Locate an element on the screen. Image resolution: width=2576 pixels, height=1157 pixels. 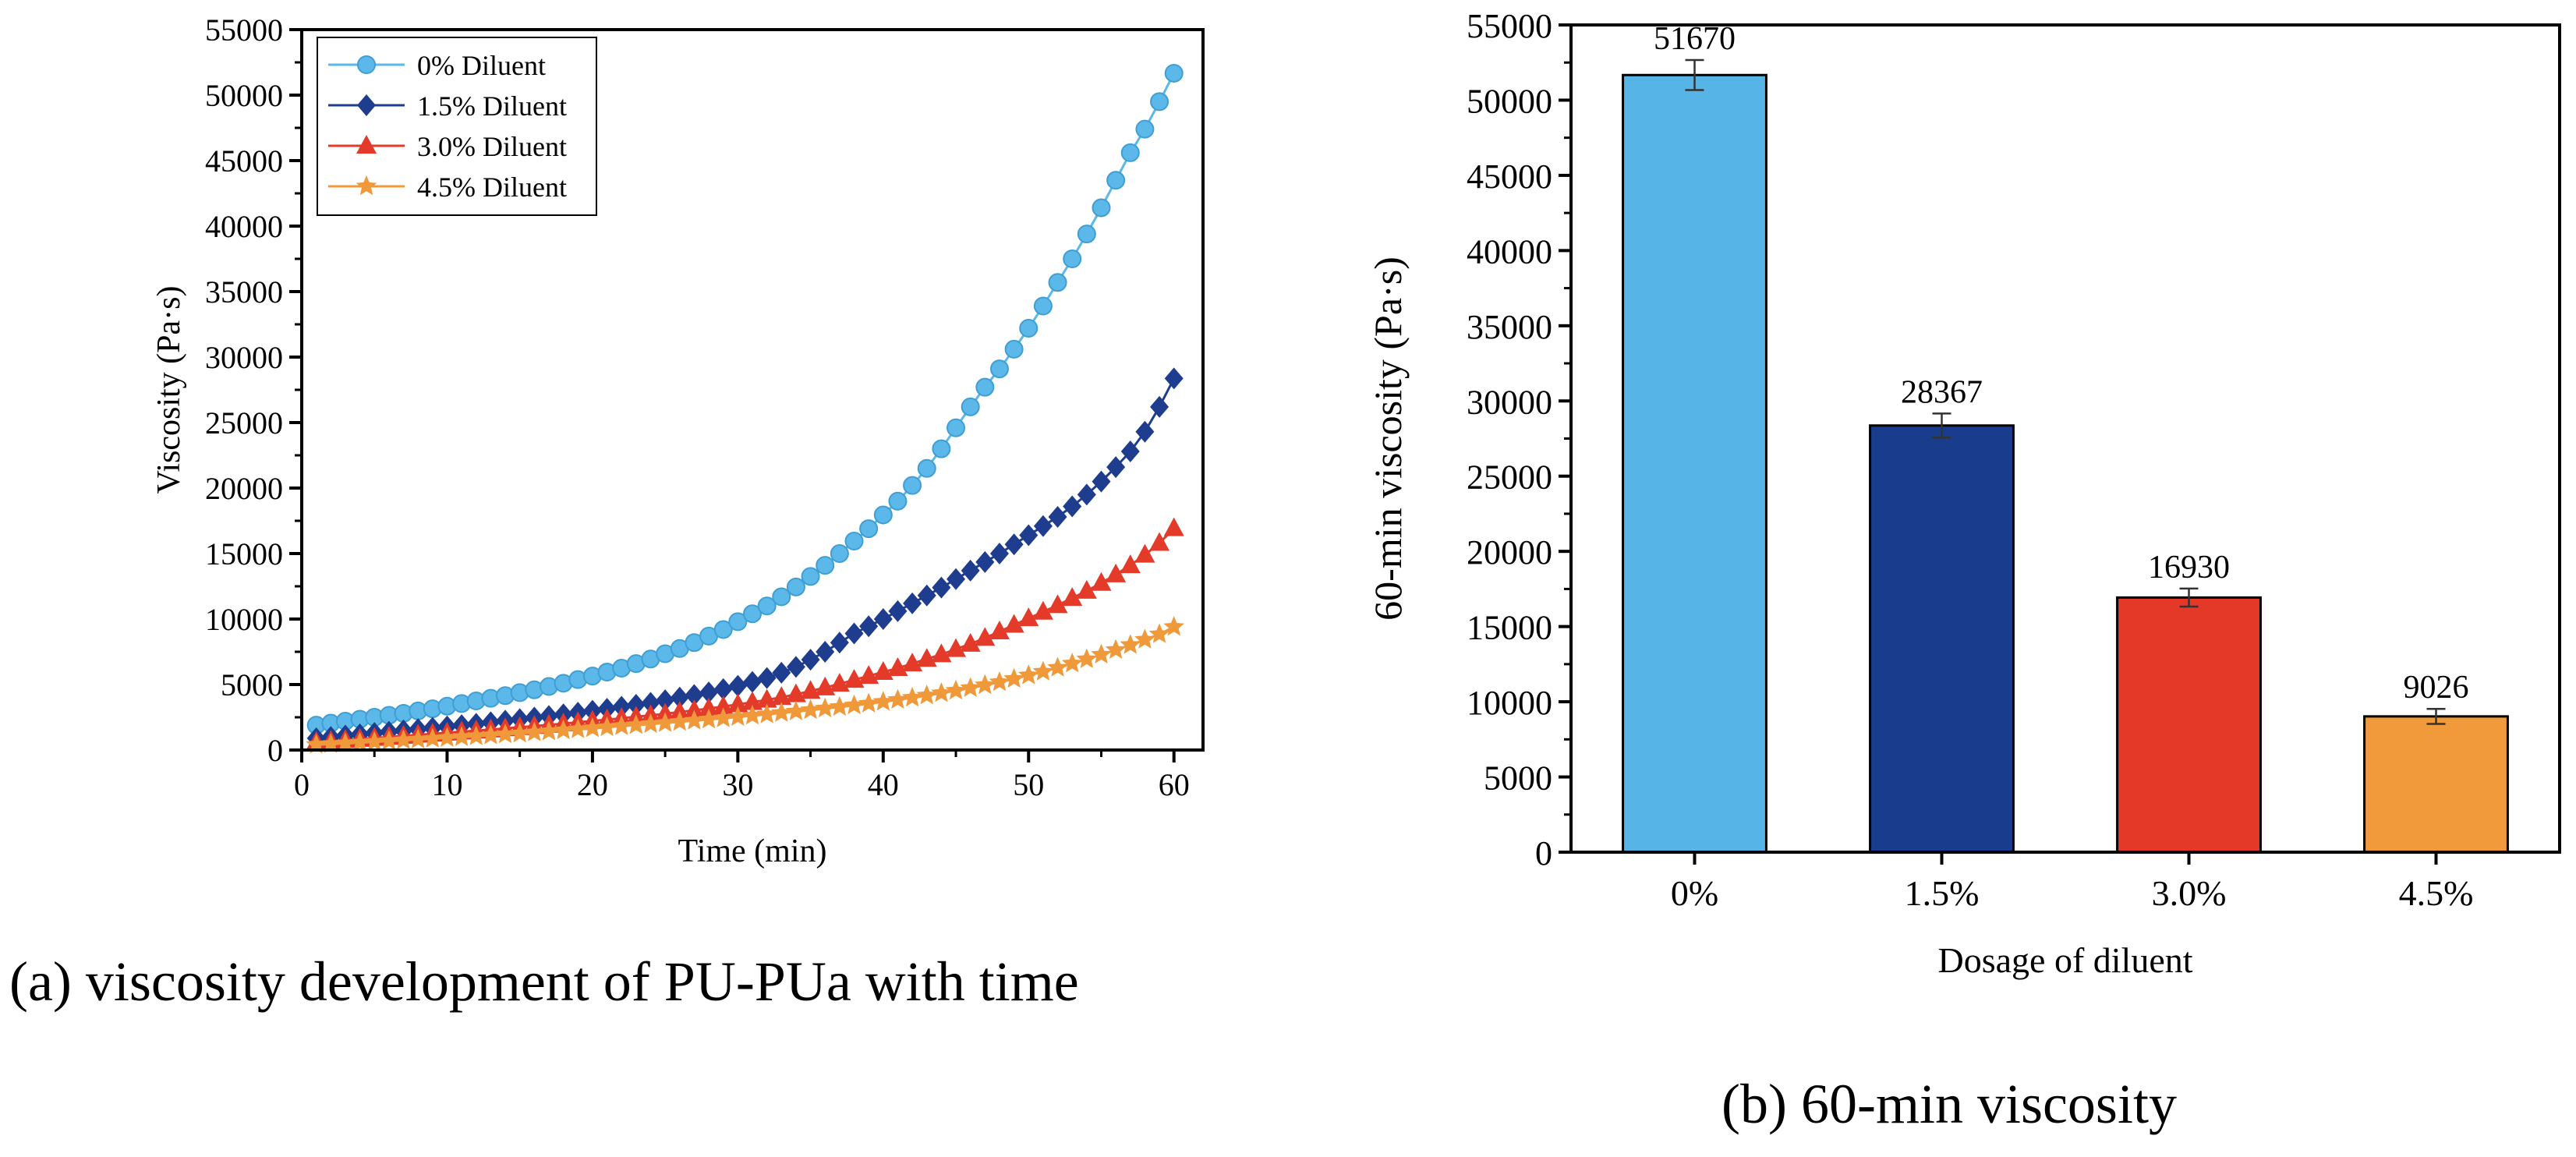
chart-a-y-axis-label: Viscosity (Pa·s) is located at coordinates (169, 390).